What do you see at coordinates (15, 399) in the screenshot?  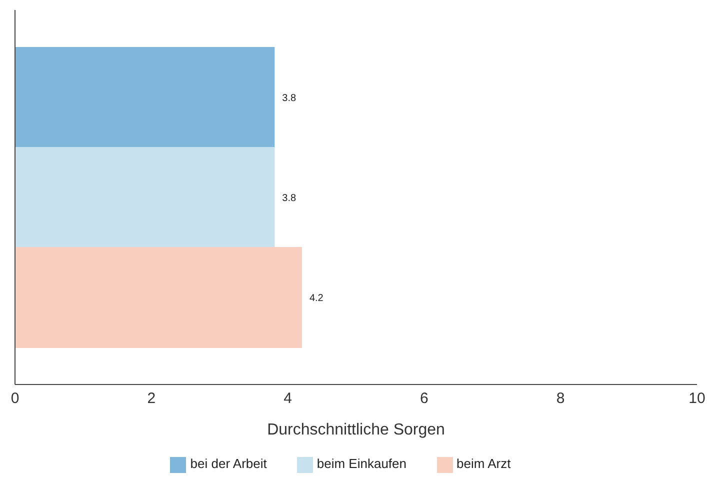 I see `x-tick-label: 0` at bounding box center [15, 399].